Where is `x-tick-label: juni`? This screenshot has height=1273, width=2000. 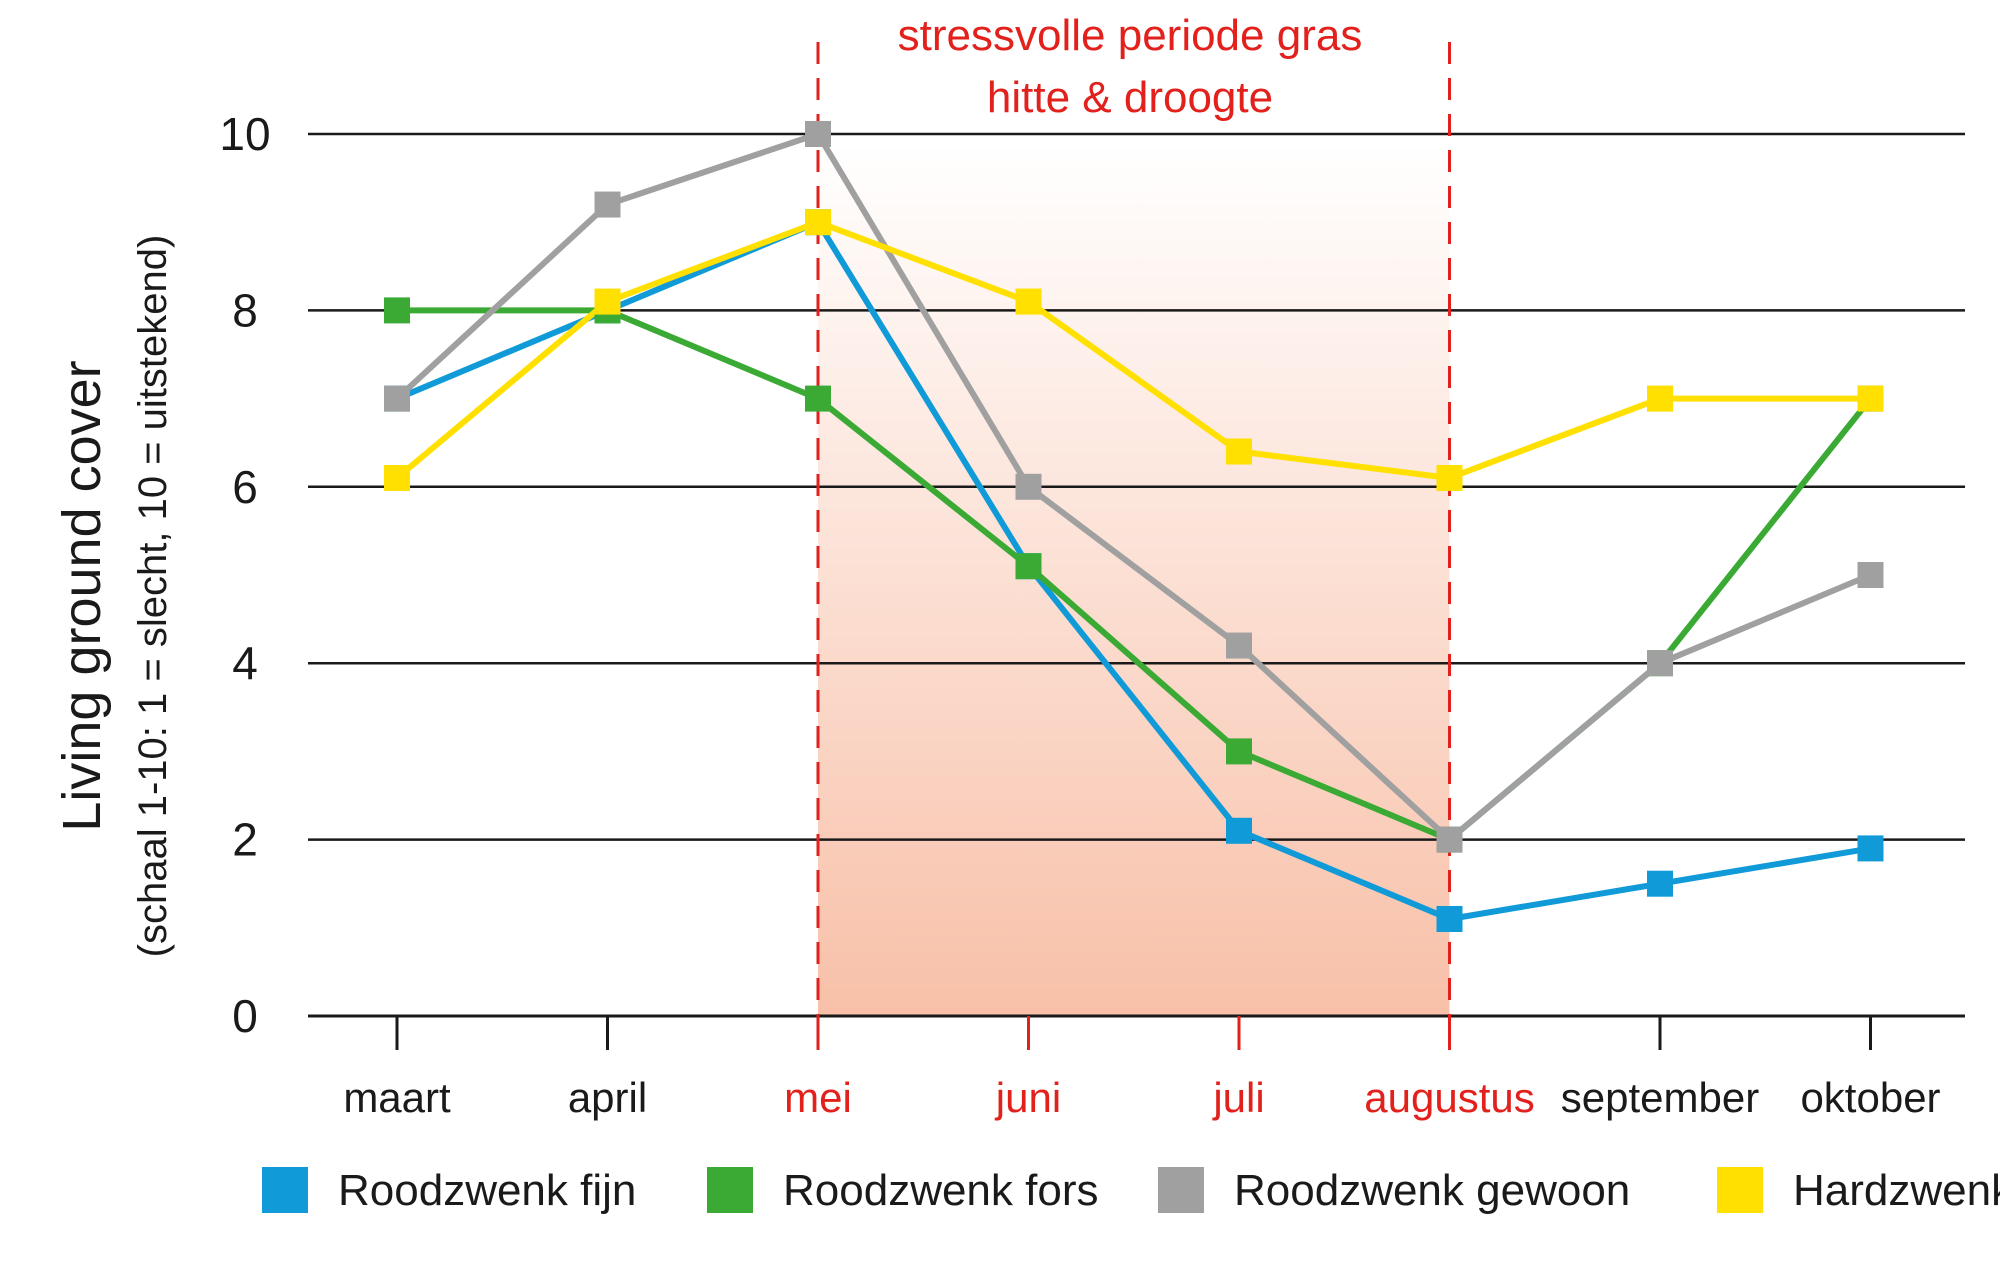
x-tick-label: juni is located at coordinates (1027, 1097).